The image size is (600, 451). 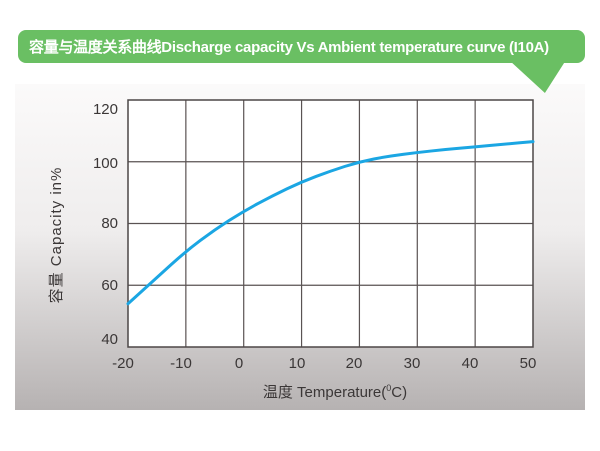 What do you see at coordinates (109, 223) in the screenshot?
I see `y-tick-label: 80` at bounding box center [109, 223].